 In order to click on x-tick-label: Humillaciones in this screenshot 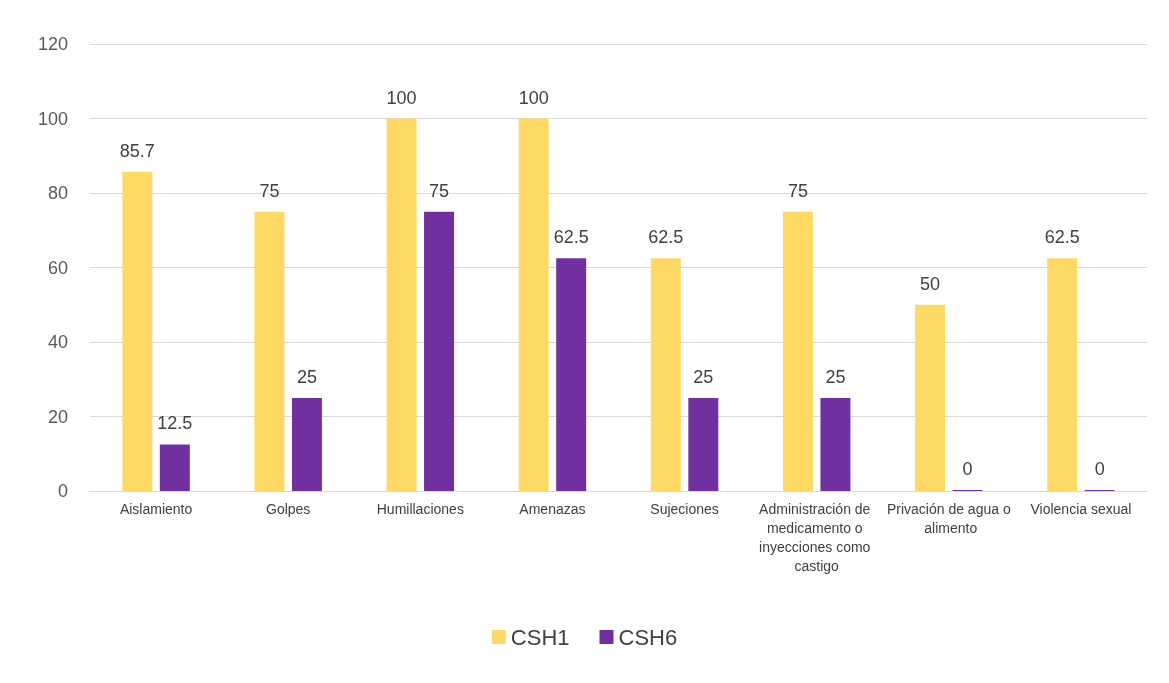, I will do `click(420, 508)`.